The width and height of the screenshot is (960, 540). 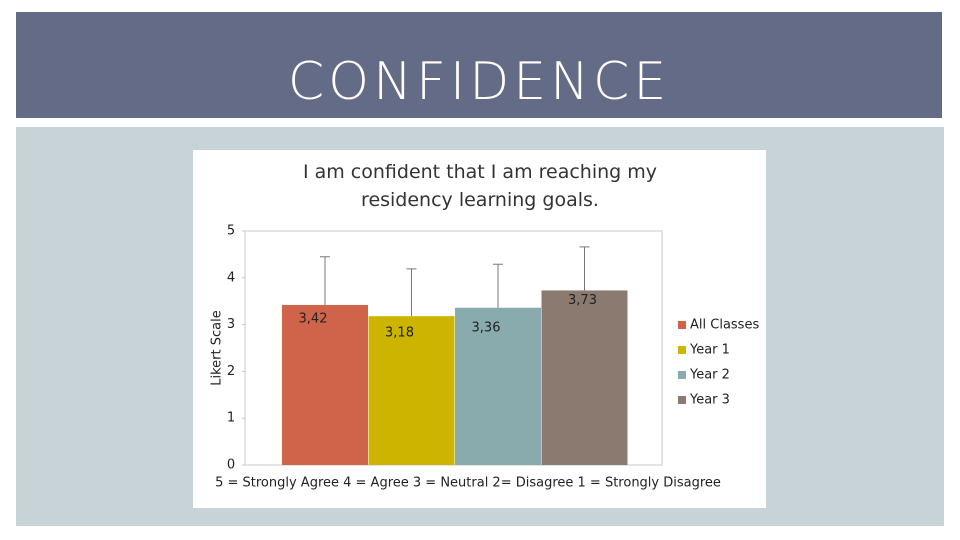 I want to click on y-tick-label: 3, so click(x=231, y=324).